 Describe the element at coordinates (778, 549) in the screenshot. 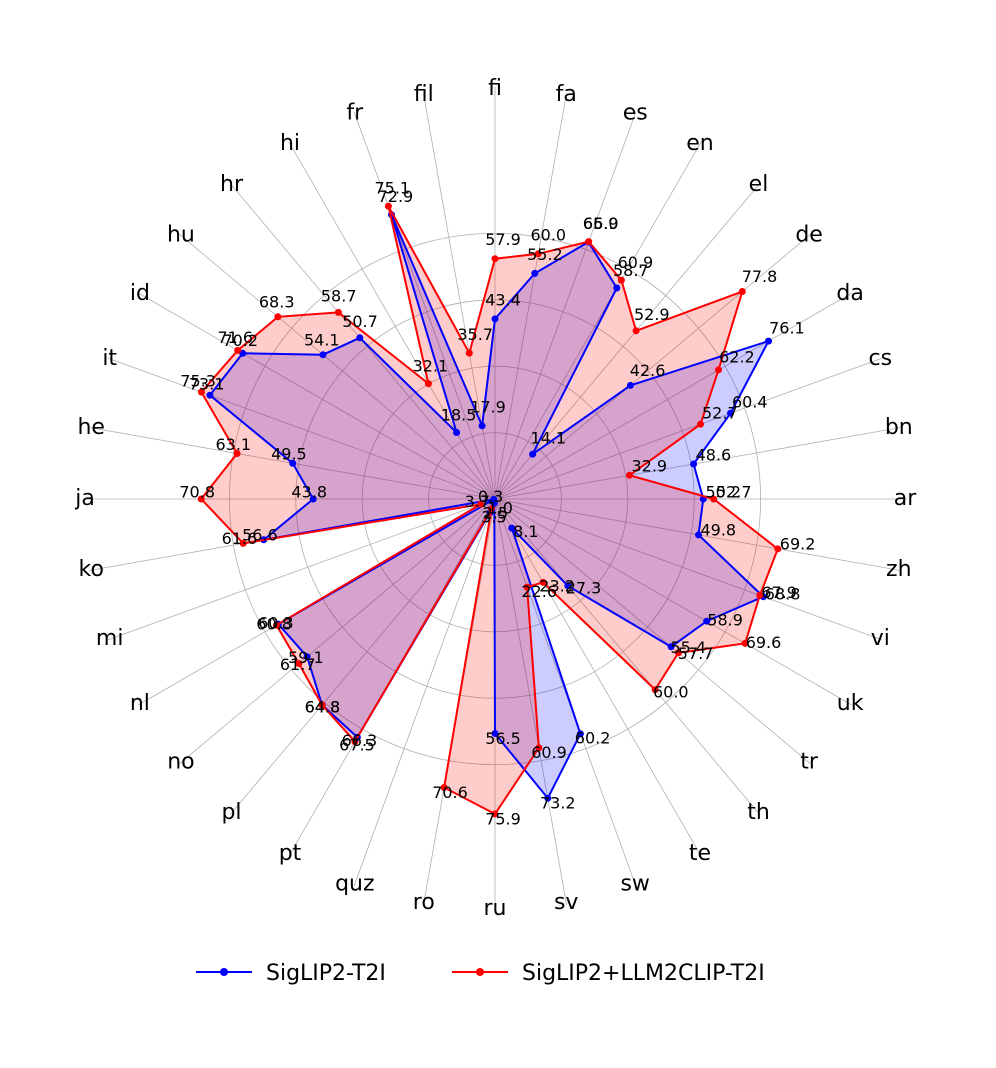

I see `series-2-point-zh` at that location.